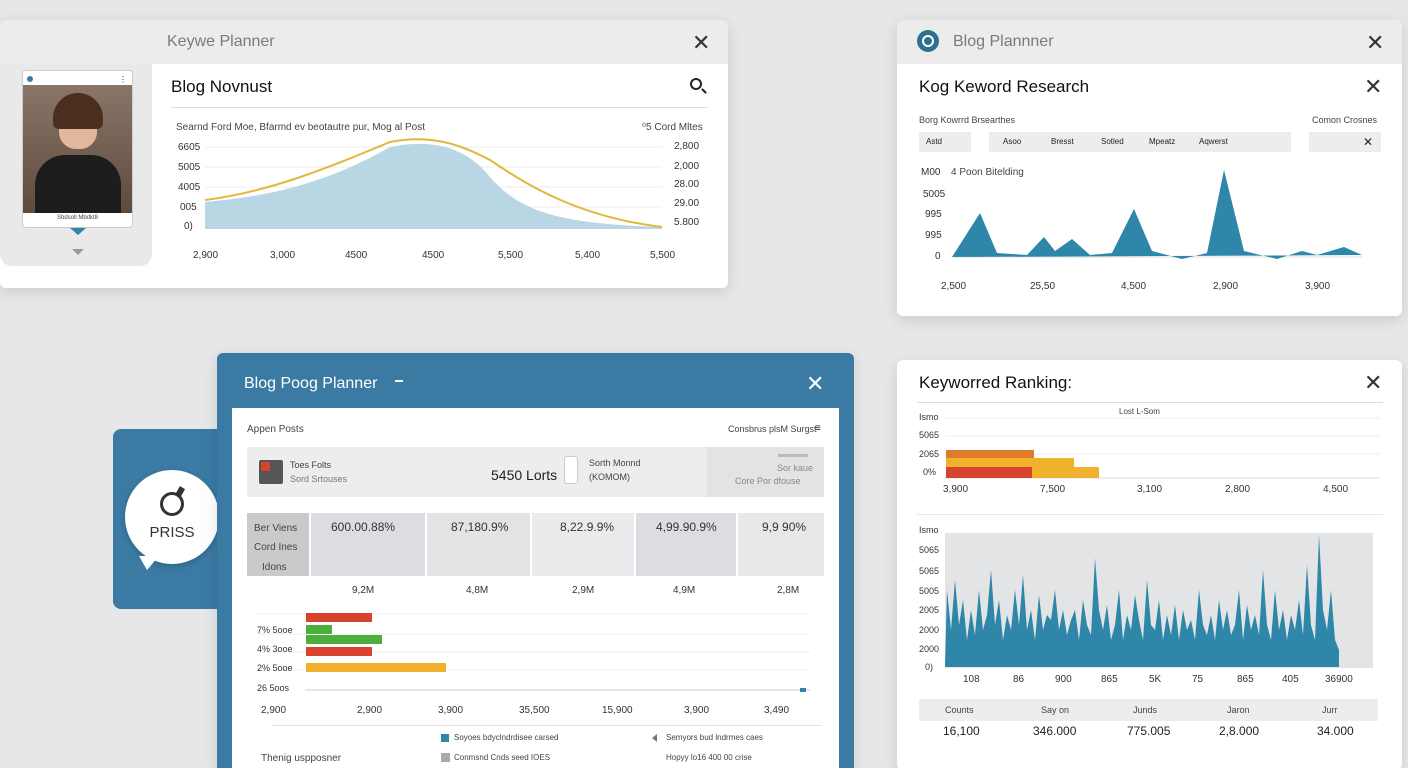  Describe the element at coordinates (617, 710) in the screenshot. I see `bar-x-tick: 15,900` at that location.